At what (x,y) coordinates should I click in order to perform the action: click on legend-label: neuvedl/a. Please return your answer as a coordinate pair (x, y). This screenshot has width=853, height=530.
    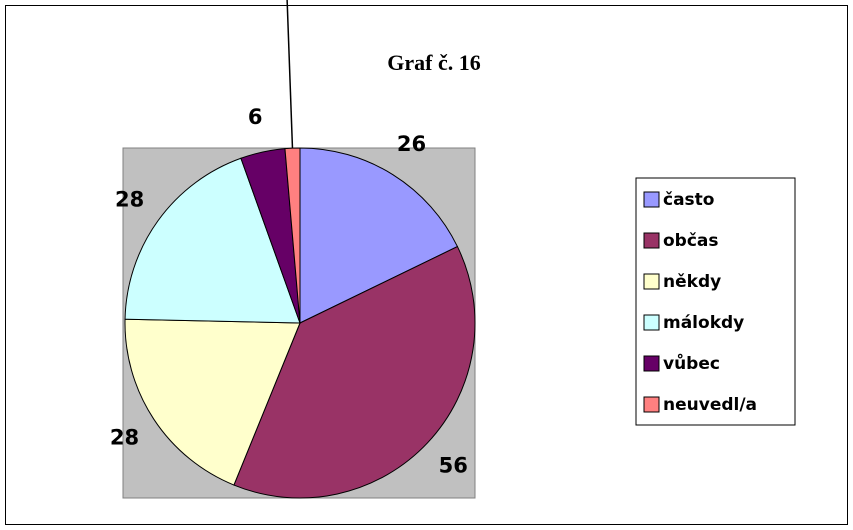
    Looking at the image, I should click on (710, 405).